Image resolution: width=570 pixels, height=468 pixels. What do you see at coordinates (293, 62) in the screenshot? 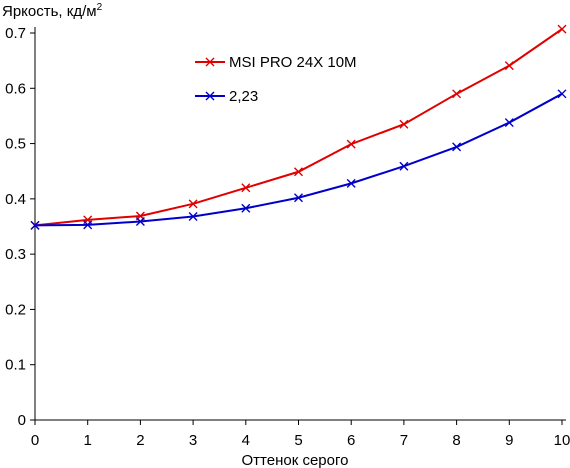
I see `legend-label: MSI PRO 24X 10M` at bounding box center [293, 62].